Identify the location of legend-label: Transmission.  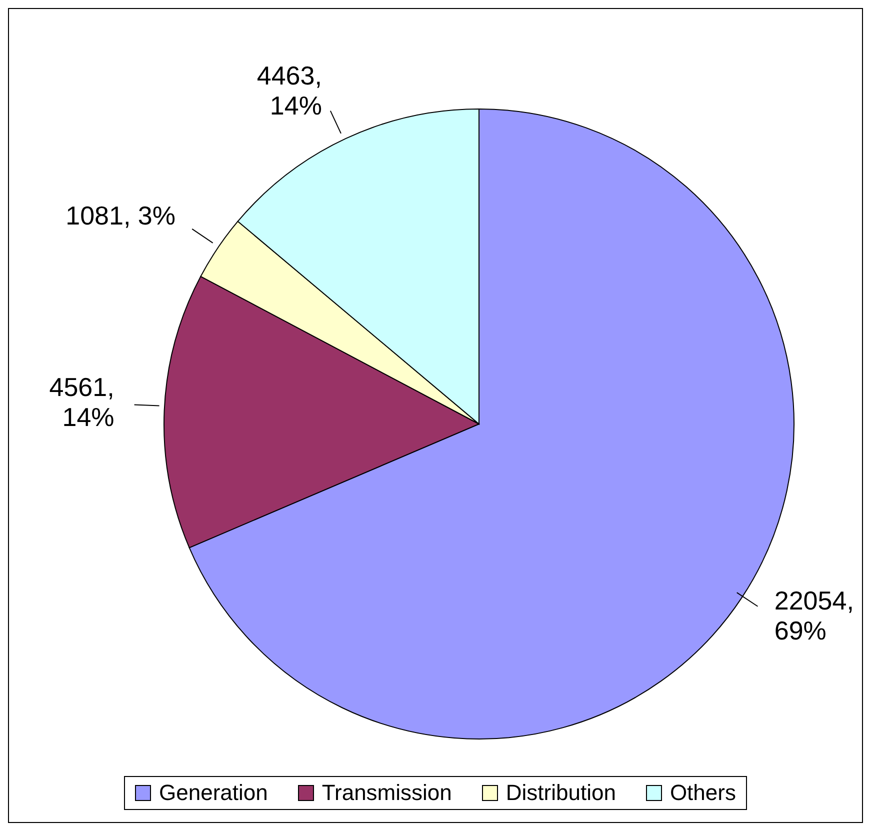
(387, 793).